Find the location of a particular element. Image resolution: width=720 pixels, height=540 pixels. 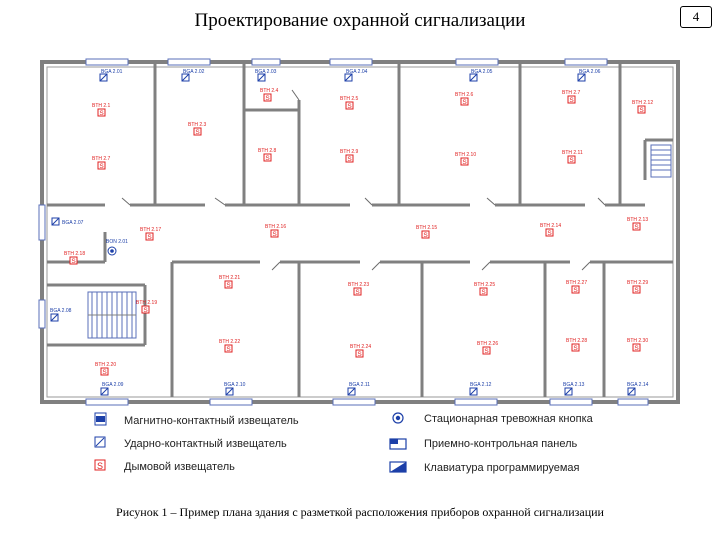

bga-2-02-icon is located at coordinates (185, 77).